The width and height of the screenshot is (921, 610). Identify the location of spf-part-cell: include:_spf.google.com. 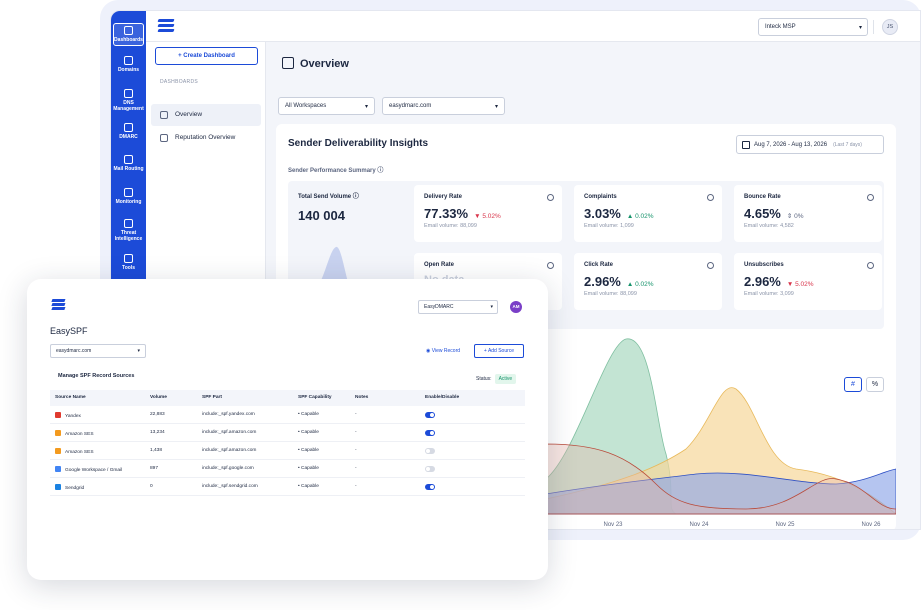
(228, 468).